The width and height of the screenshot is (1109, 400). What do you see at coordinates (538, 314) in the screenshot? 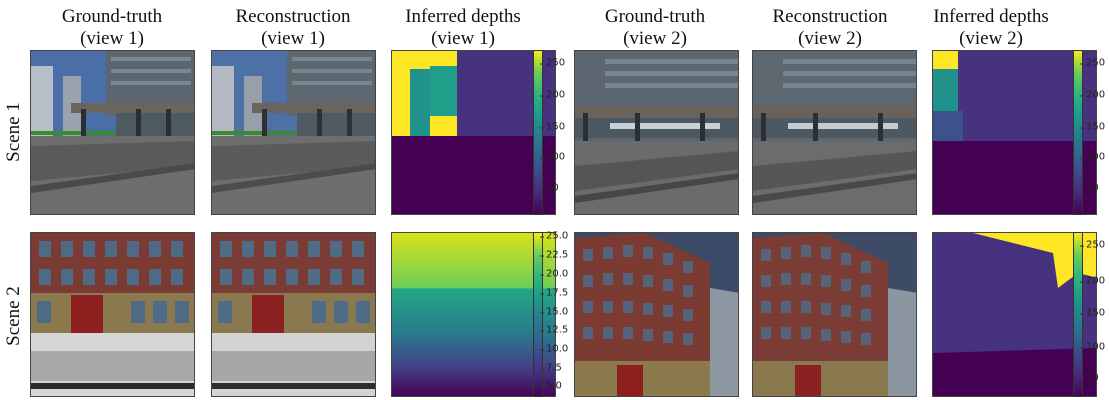
I see `scene2-view1-colorbar` at bounding box center [538, 314].